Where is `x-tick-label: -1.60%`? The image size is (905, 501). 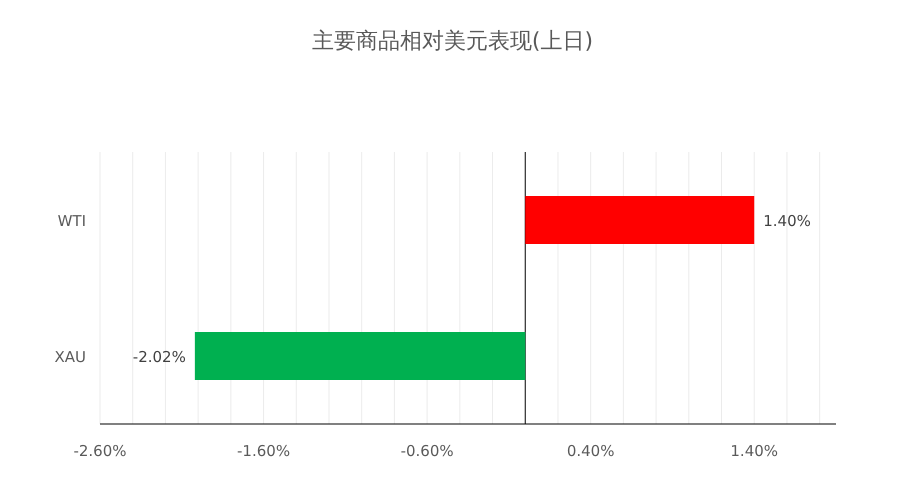
x-tick-label: -1.60% is located at coordinates (263, 451).